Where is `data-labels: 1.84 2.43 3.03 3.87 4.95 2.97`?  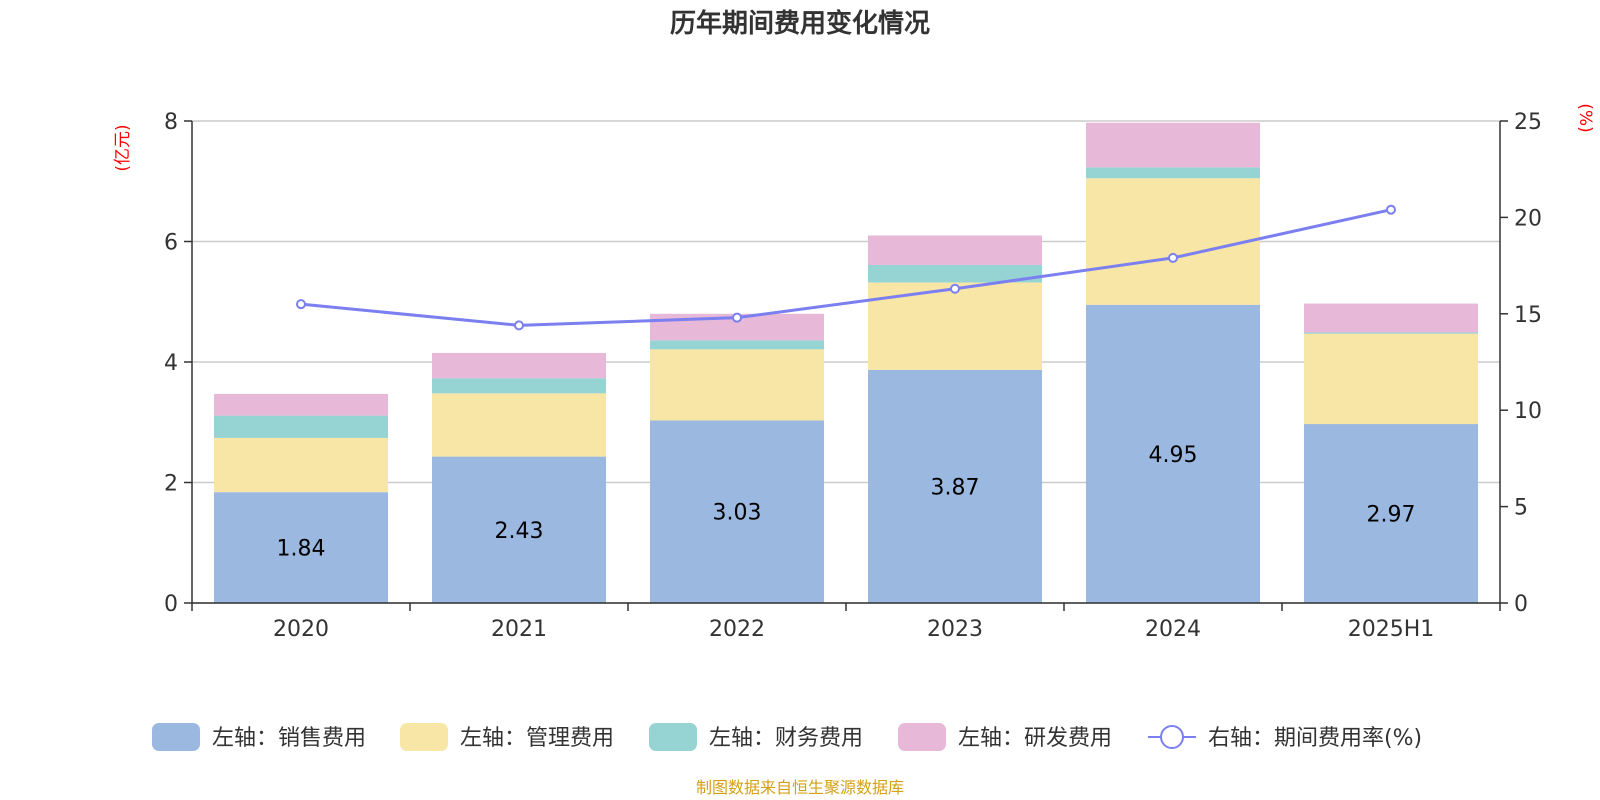 data-labels: 1.84 2.43 3.03 3.87 4.95 2.97 is located at coordinates (846, 502).